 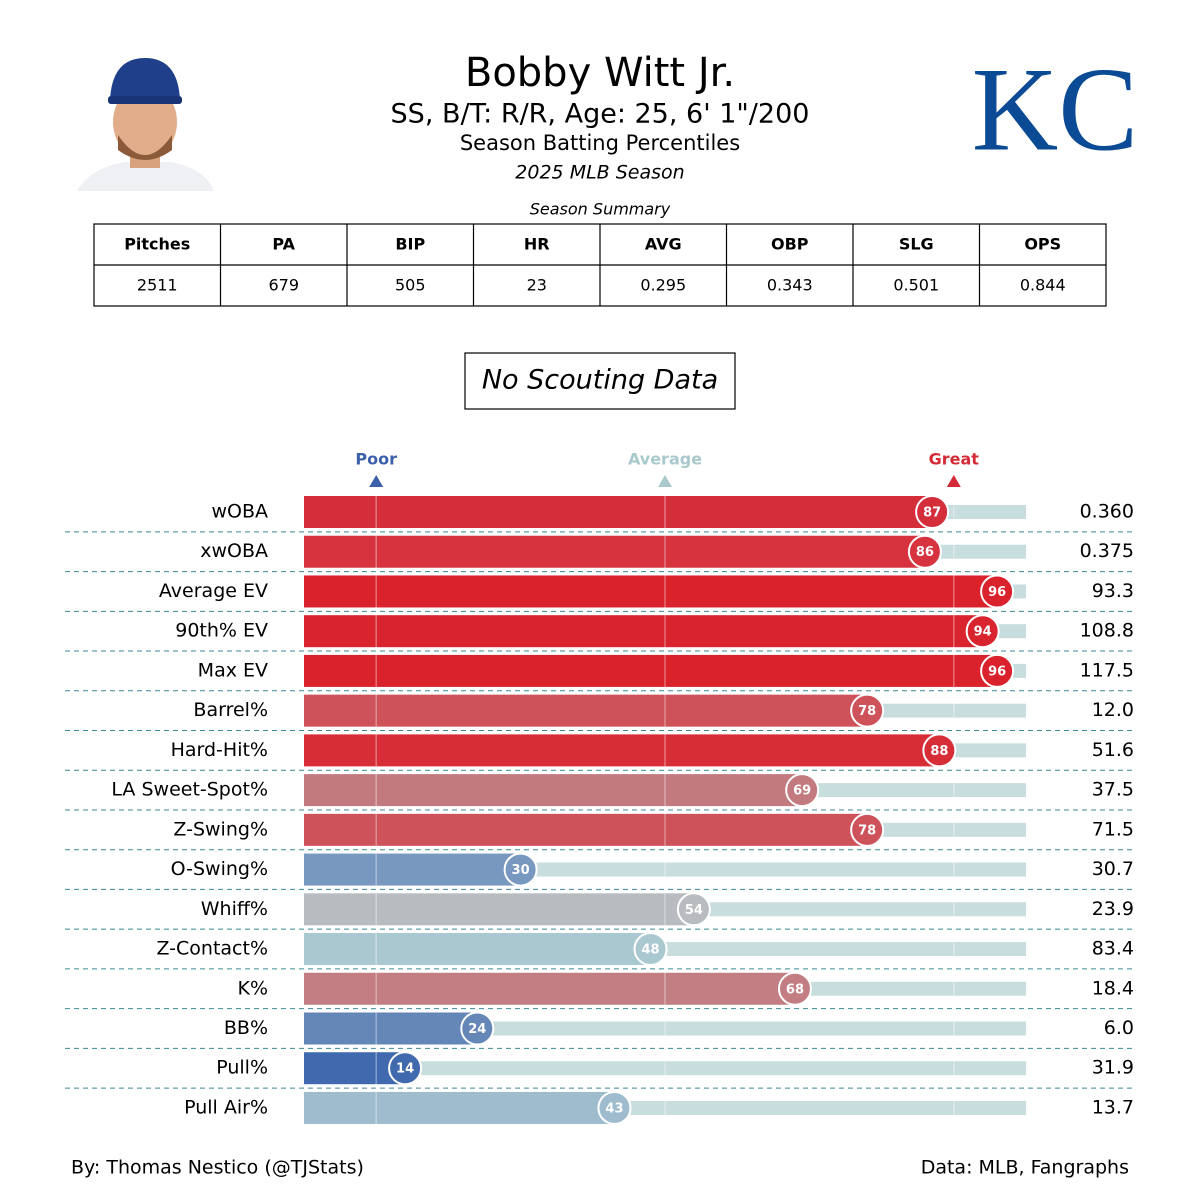 What do you see at coordinates (233, 670) in the screenshot?
I see `metric-label: Max EV` at bounding box center [233, 670].